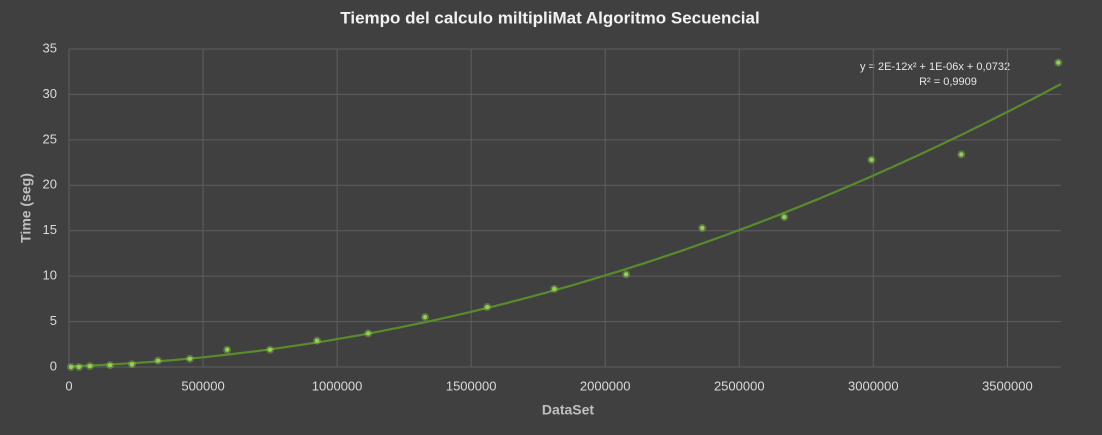 The image size is (1102, 435). What do you see at coordinates (53, 365) in the screenshot?
I see `y-tick-label: 0` at bounding box center [53, 365].